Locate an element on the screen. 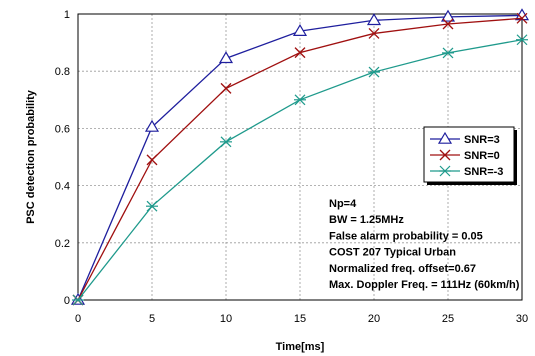  y-axis-title: PSC detection probability is located at coordinates (31, 156).